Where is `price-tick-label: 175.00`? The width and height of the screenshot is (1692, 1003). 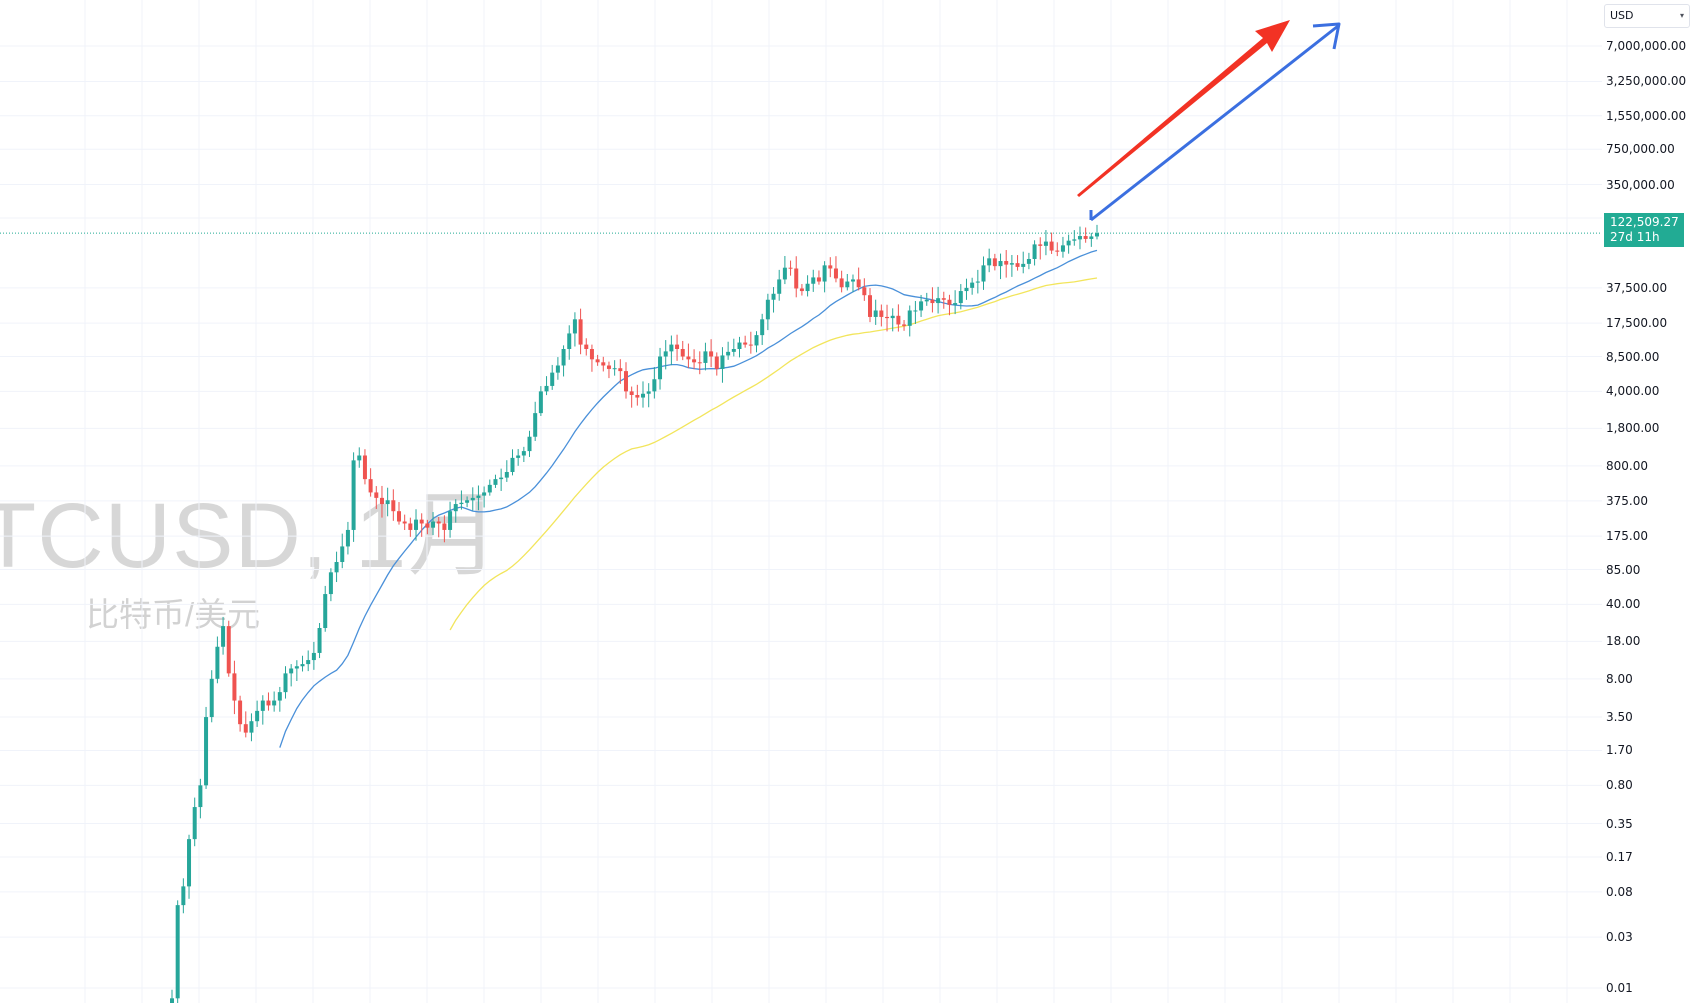 price-tick-label: 175.00 is located at coordinates (1627, 536).